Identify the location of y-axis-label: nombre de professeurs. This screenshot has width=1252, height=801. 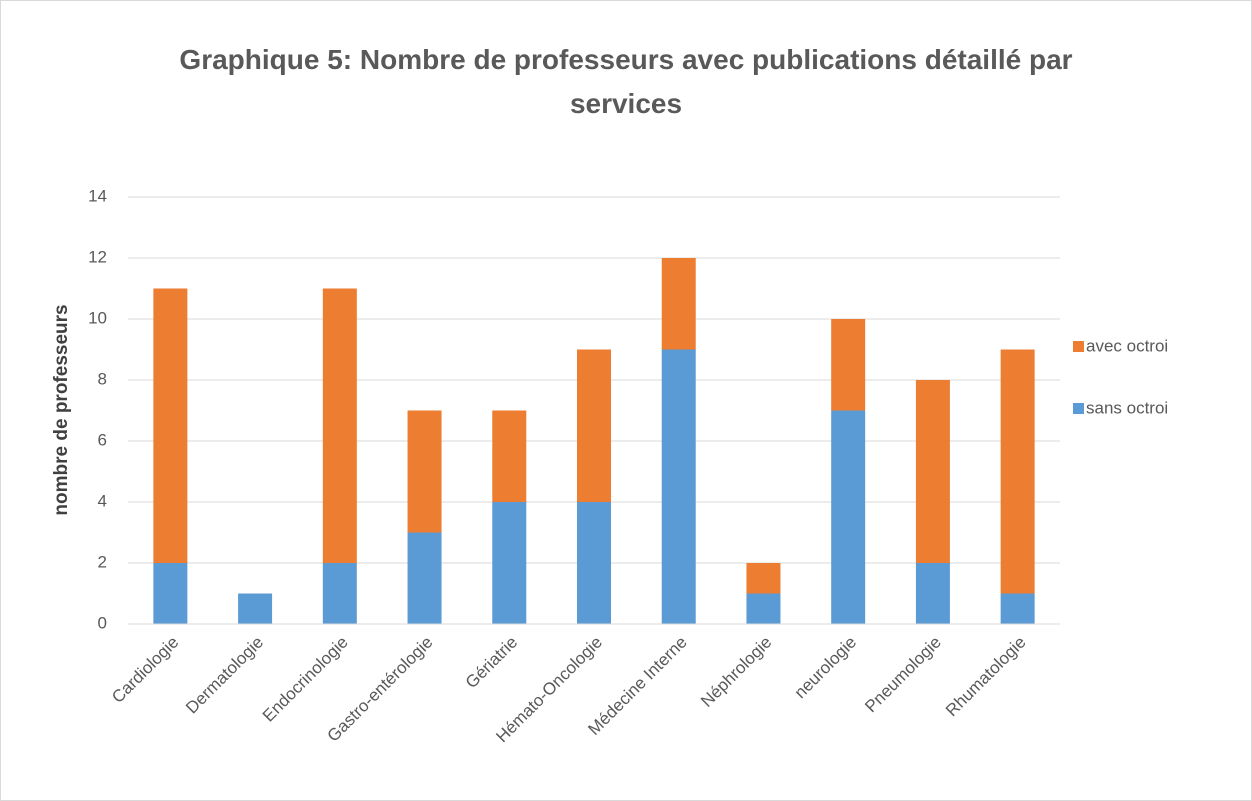
(61, 409).